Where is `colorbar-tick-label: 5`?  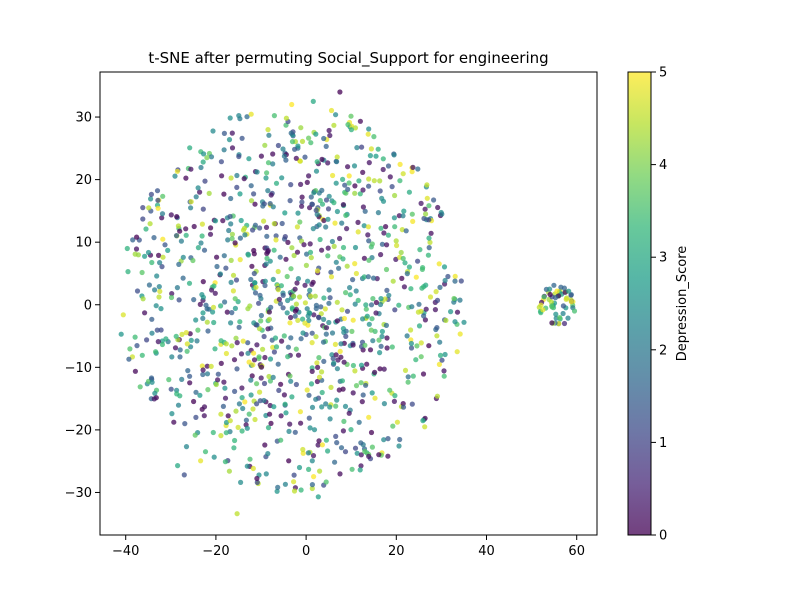
colorbar-tick-label: 5 is located at coordinates (663, 73).